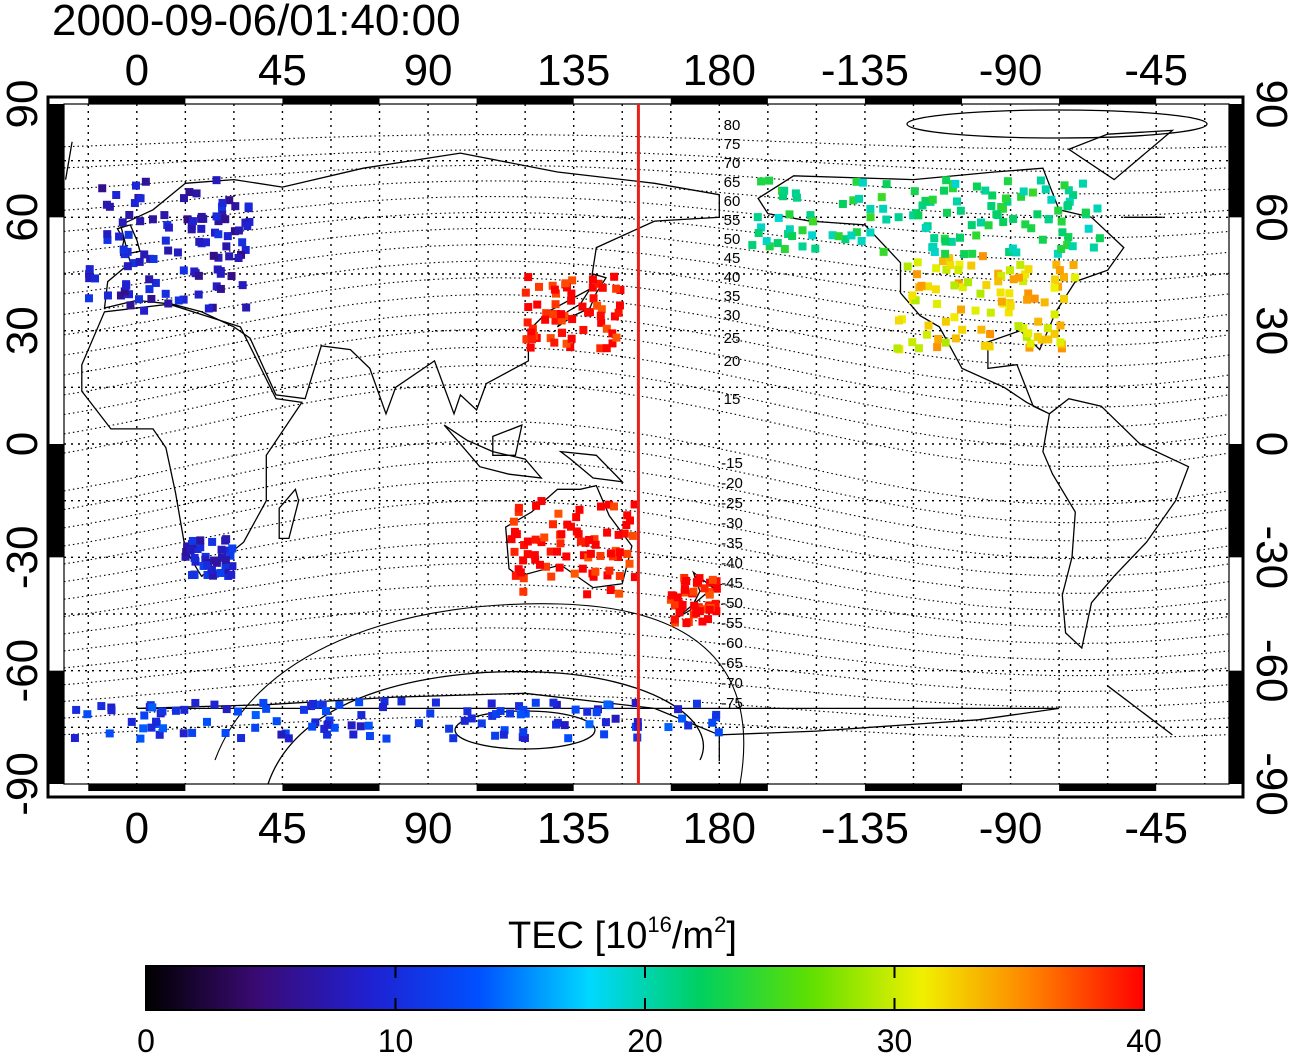 This screenshot has height=1057, width=1292. Describe the element at coordinates (23, 217) in the screenshot. I see `lat-tick-label-left: 60` at that location.